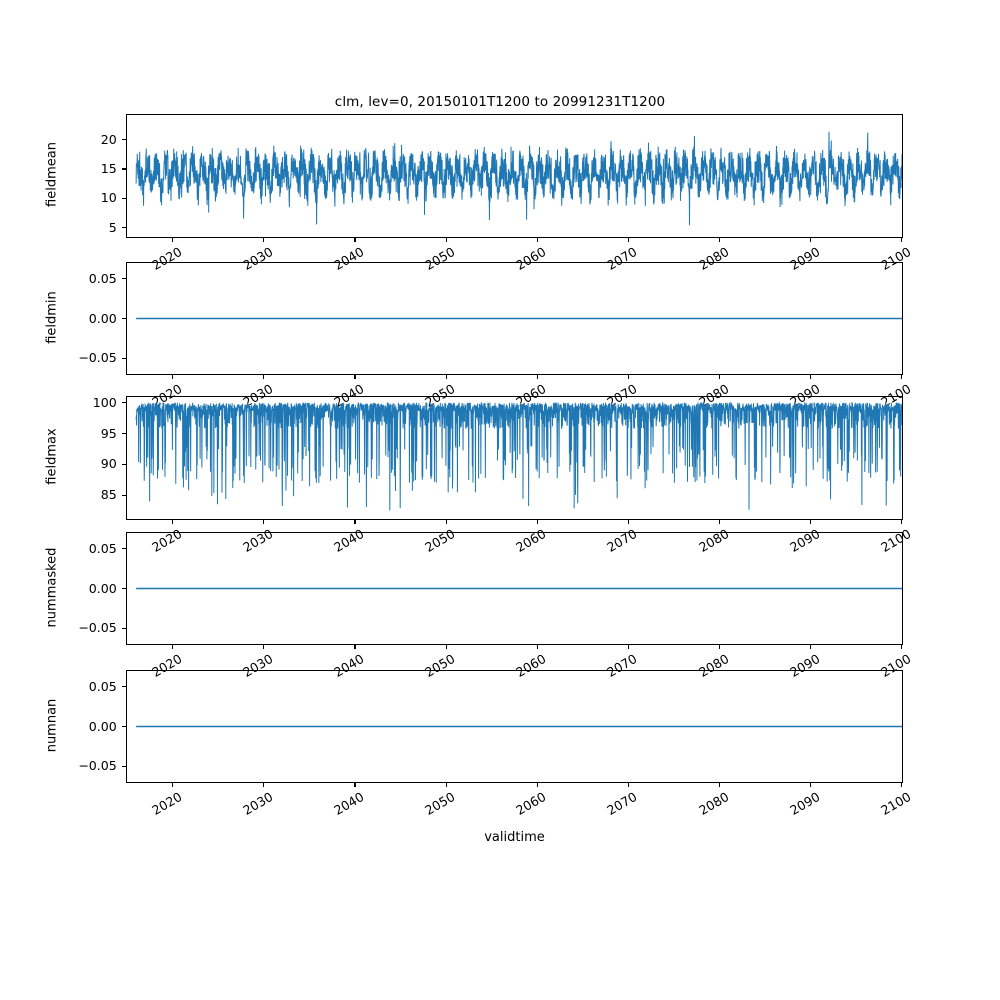 The width and height of the screenshot is (1000, 1000). What do you see at coordinates (514, 726) in the screenshot?
I see `plot-area-numnan` at bounding box center [514, 726].